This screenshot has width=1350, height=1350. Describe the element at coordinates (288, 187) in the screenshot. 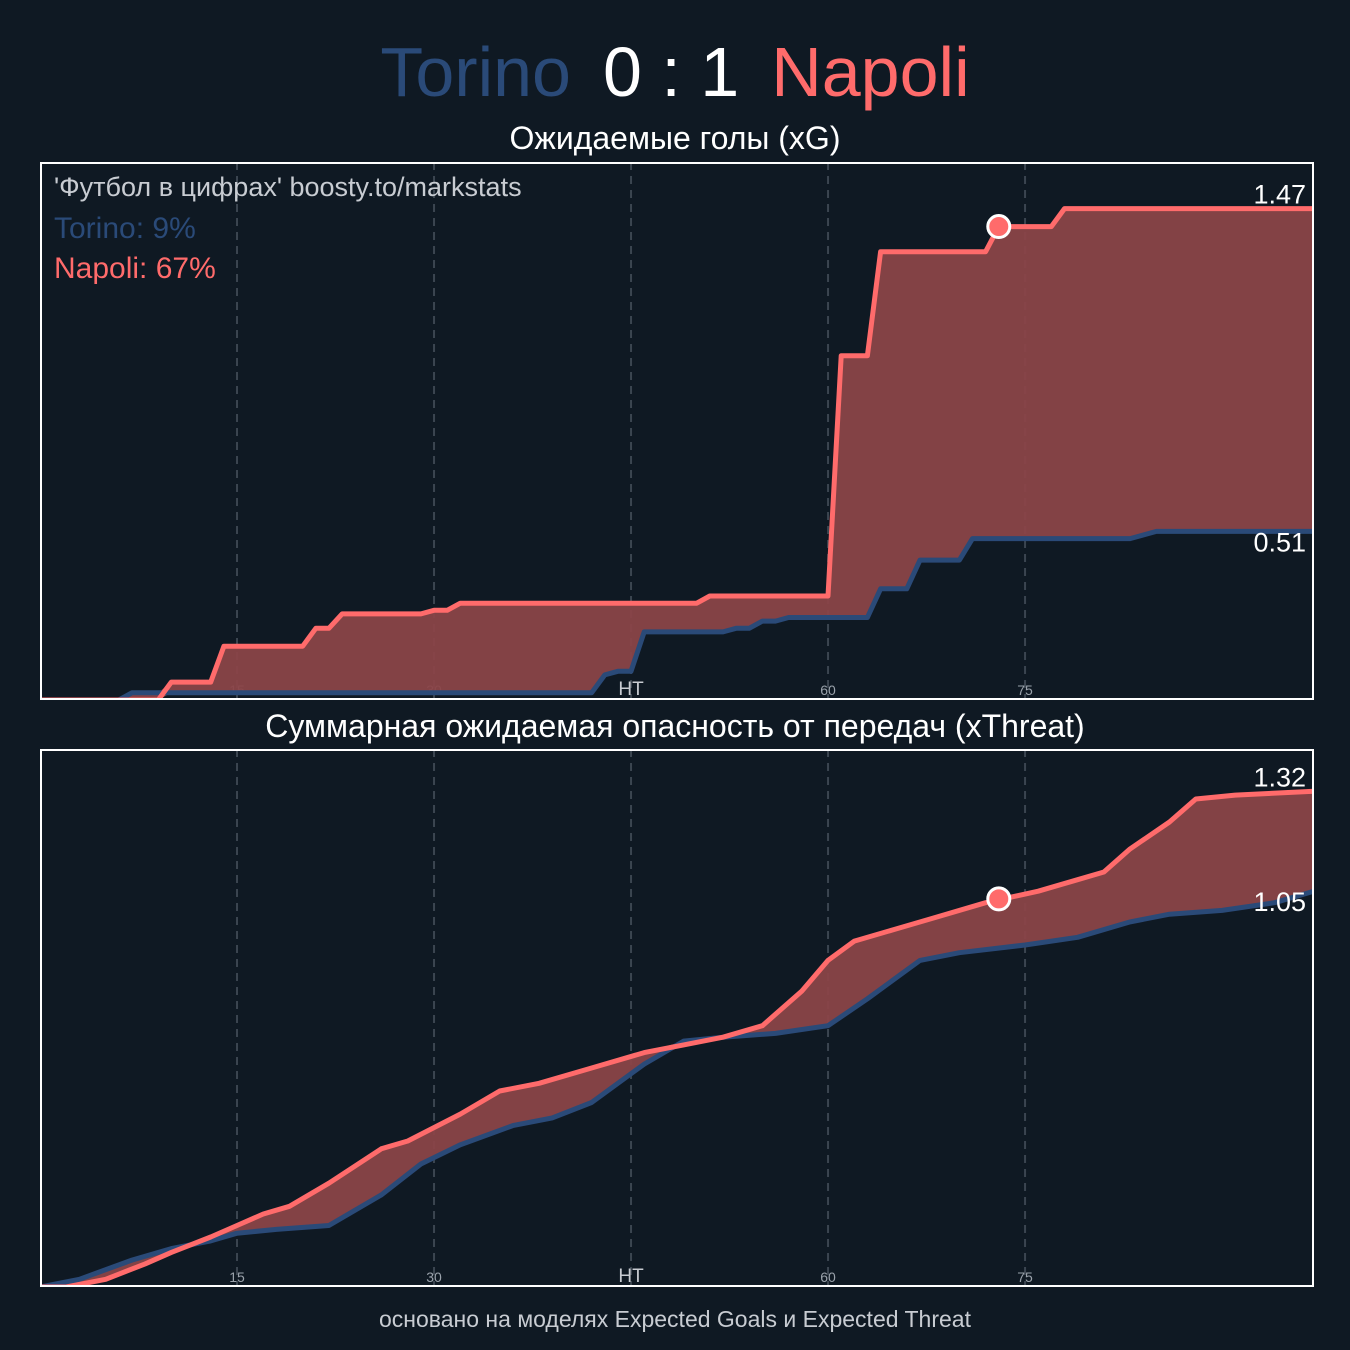

I see `watermark-text: 'Футбол в цифрах' boosty.to/markstats` at that location.